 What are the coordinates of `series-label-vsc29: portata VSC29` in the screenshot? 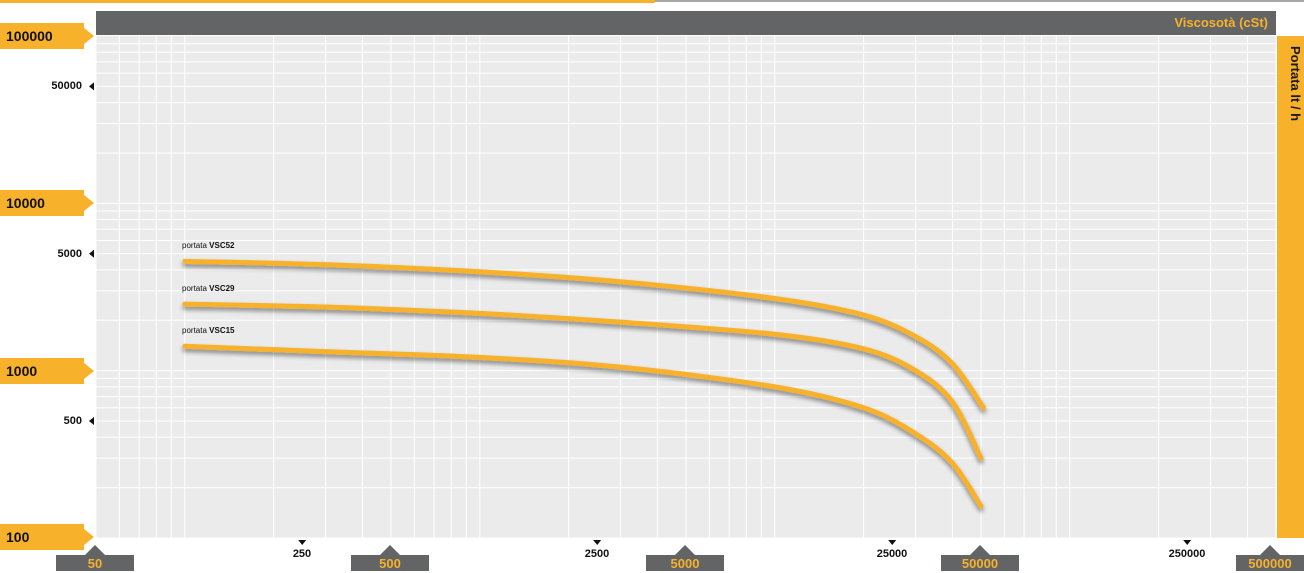 It's located at (208, 289).